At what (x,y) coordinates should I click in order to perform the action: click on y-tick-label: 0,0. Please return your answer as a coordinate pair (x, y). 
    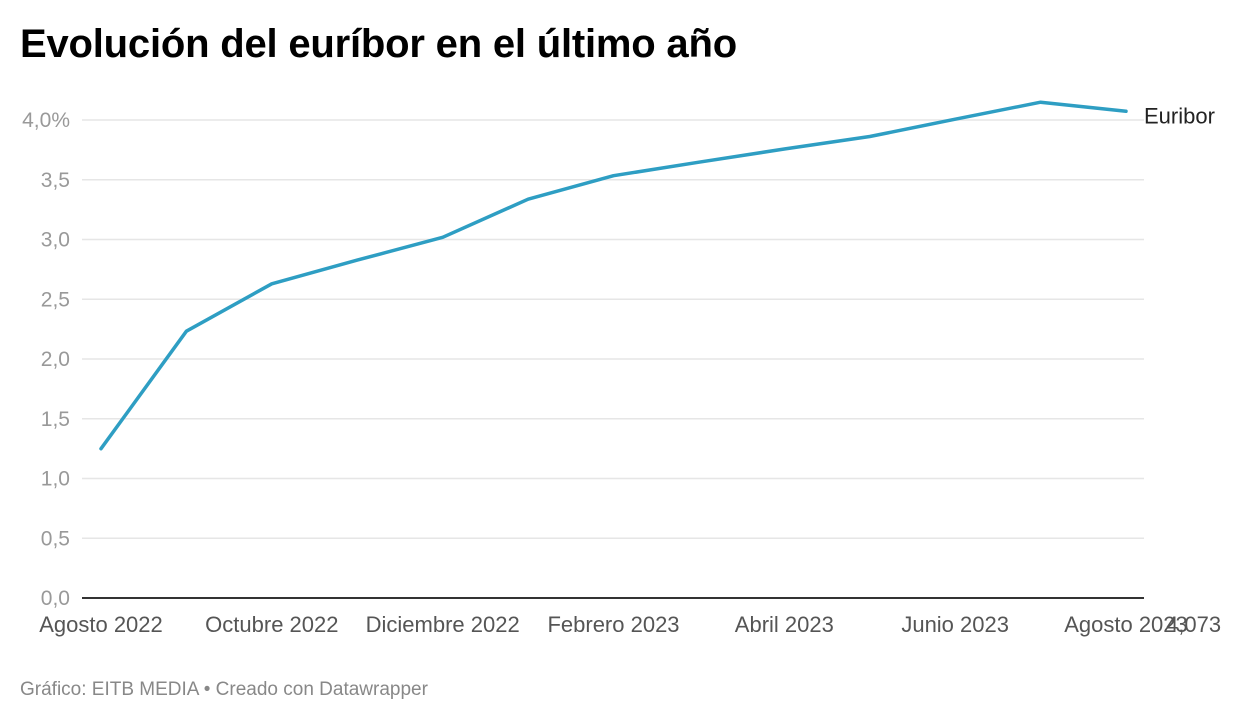
    Looking at the image, I should click on (55, 598).